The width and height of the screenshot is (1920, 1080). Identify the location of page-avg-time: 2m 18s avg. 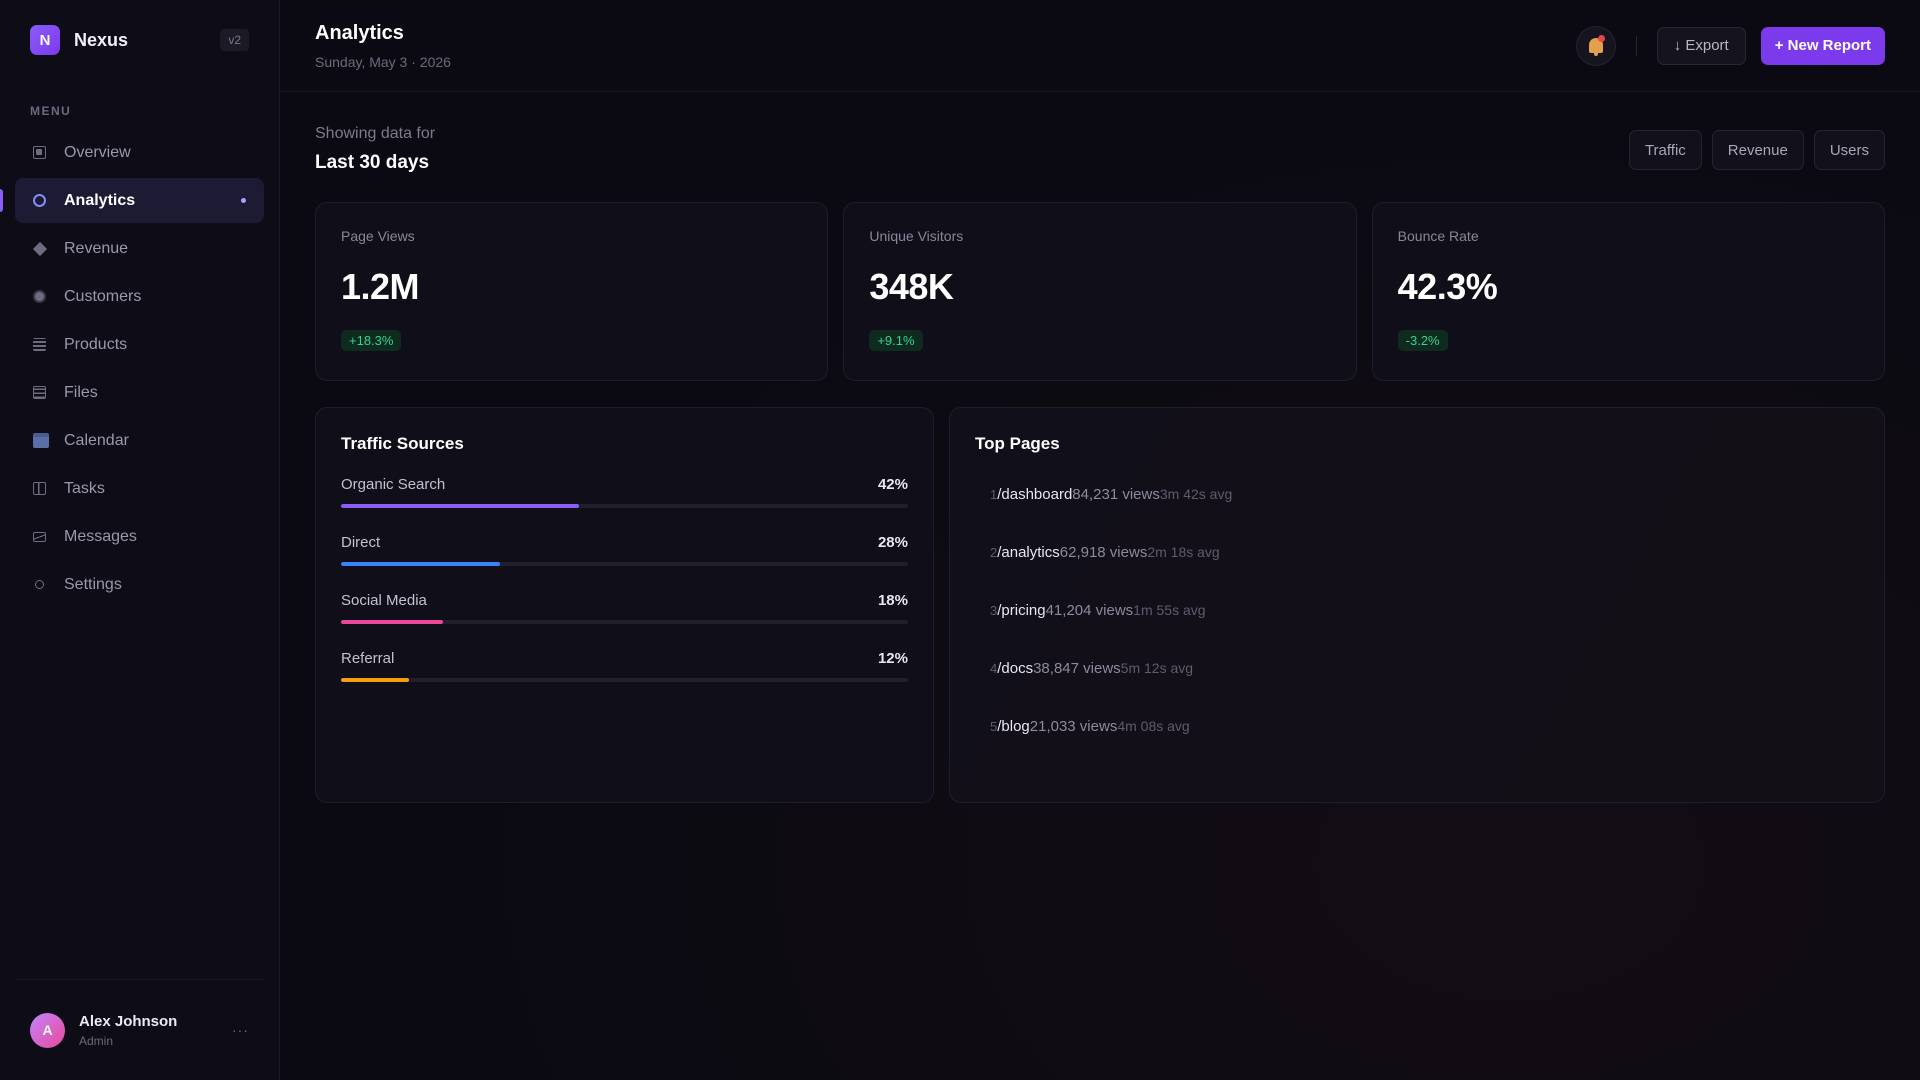
(1183, 552).